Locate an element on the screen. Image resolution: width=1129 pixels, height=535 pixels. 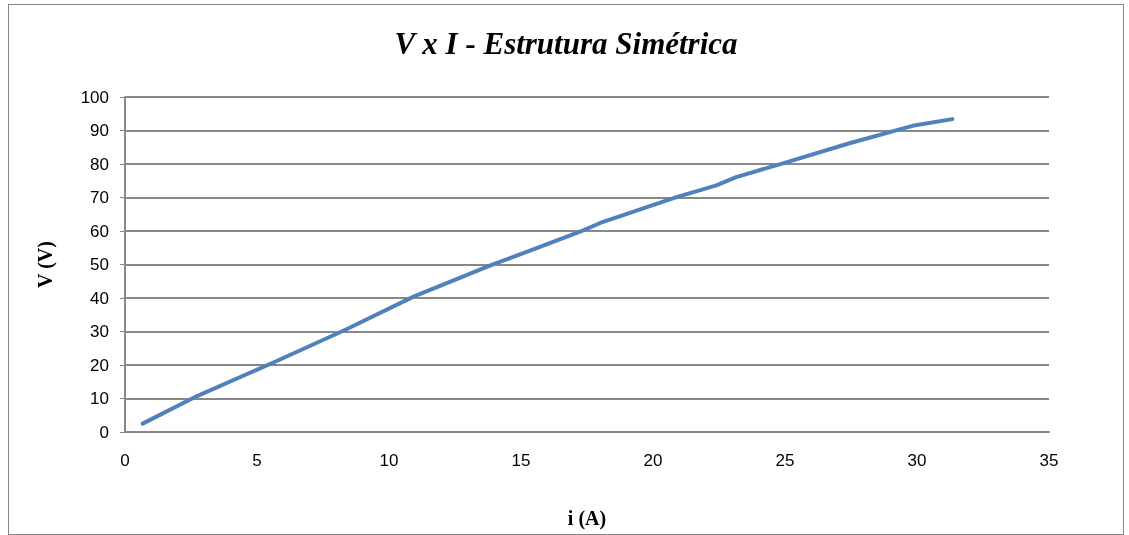
y-tick-label: 90 is located at coordinates (99, 130).